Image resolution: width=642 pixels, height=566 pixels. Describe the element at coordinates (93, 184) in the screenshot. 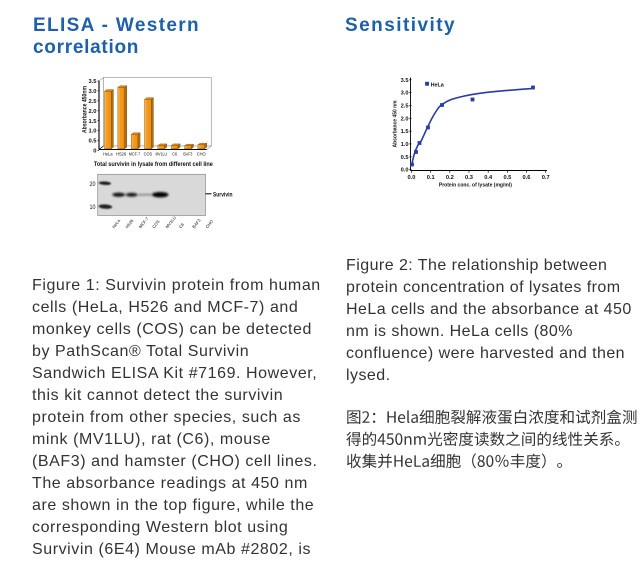

I see `svg-text: 20` at that location.